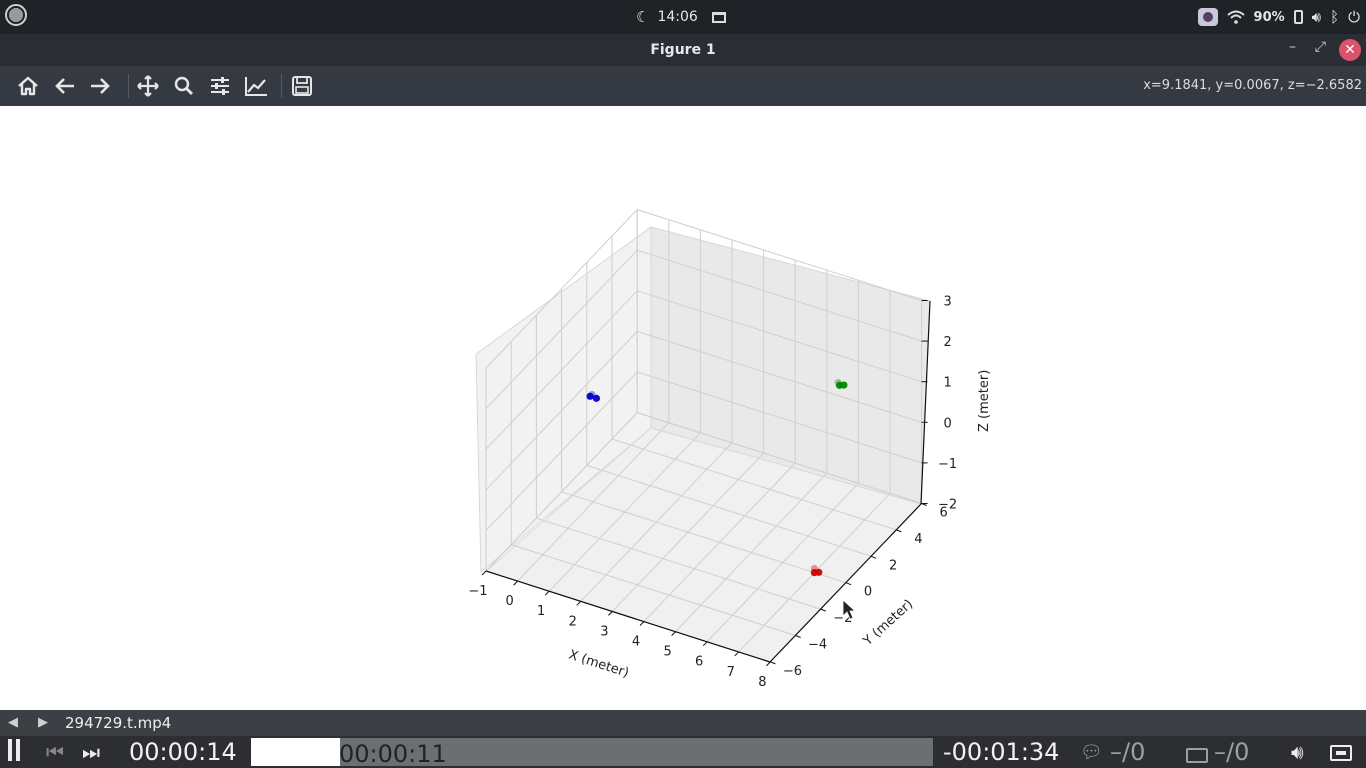 Image resolution: width=1366 pixels, height=768 pixels. Describe the element at coordinates (888, 623) in the screenshot. I see `y-axis-label: Y (meter)` at that location.